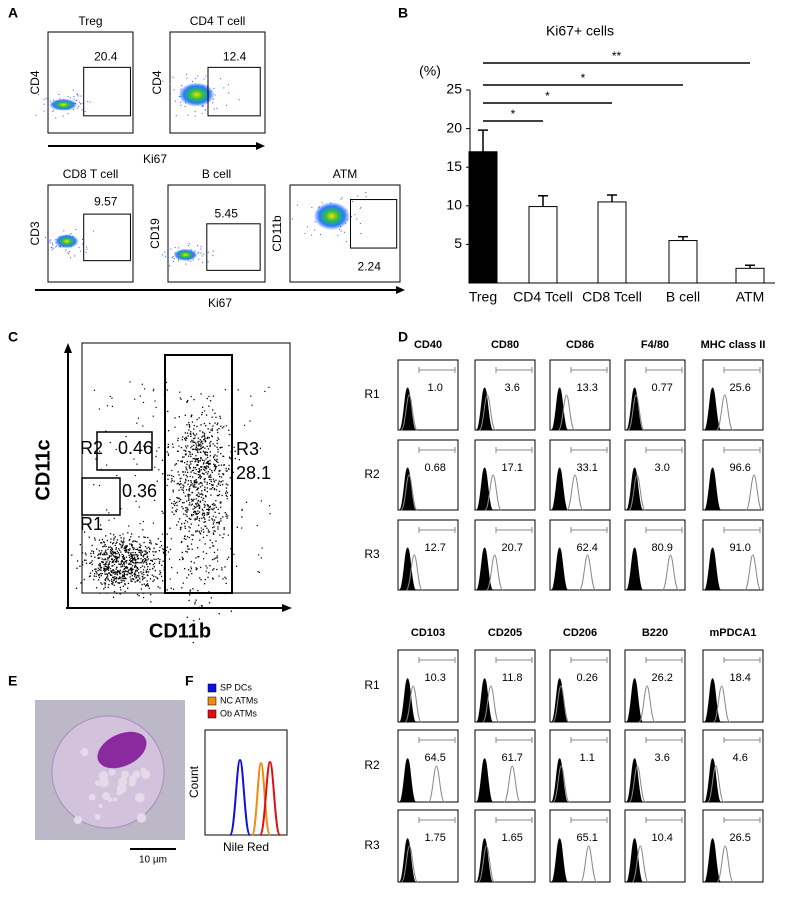 Image resolution: width=787 pixels, height=900 pixels. Describe the element at coordinates (505, 345) in the screenshot. I see `marker-header: CD80` at that location.